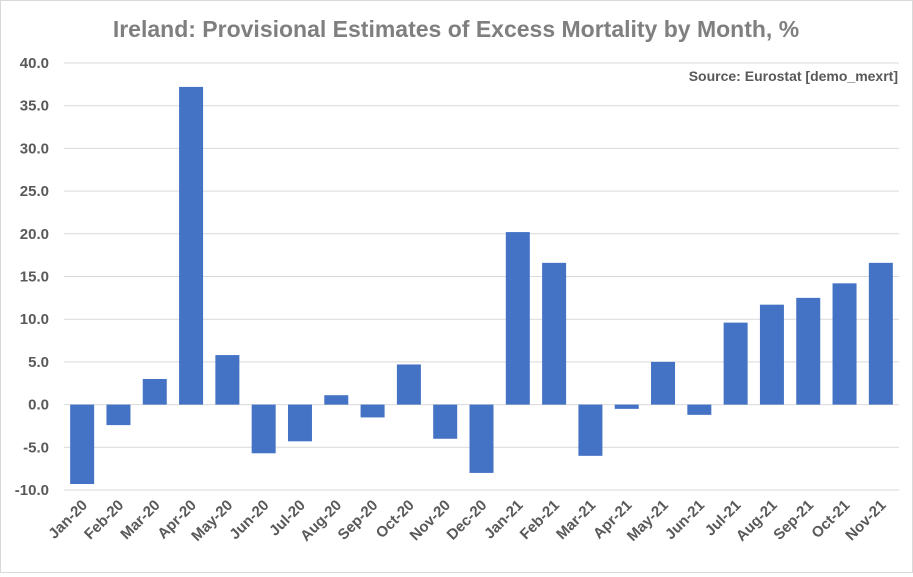  Describe the element at coordinates (34, 319) in the screenshot. I see `y-tick-label: 10.0` at that location.